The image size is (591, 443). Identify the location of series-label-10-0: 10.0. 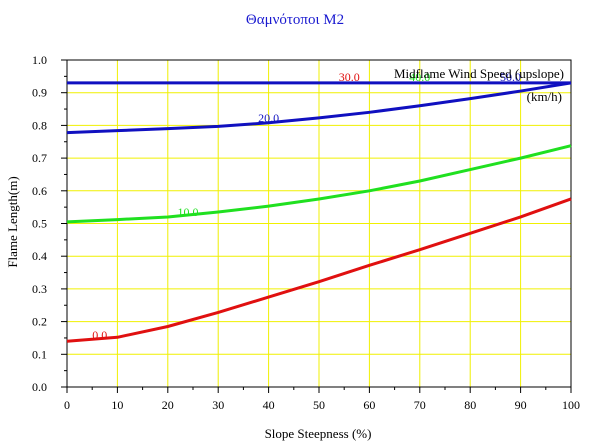
(187, 212).